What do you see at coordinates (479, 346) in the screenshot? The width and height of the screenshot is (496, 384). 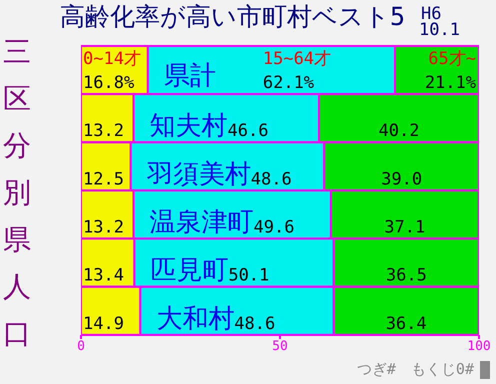 I see `x-tick-label: 100` at bounding box center [479, 346].